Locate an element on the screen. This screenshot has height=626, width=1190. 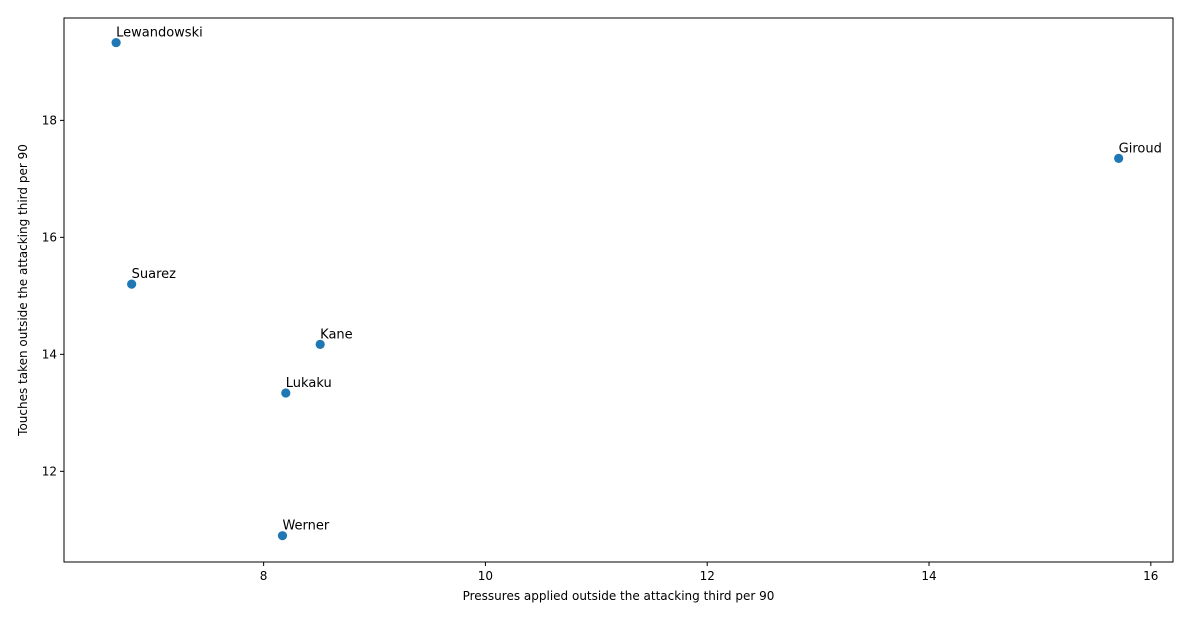
y-tick-label: 14 is located at coordinates (49, 354).